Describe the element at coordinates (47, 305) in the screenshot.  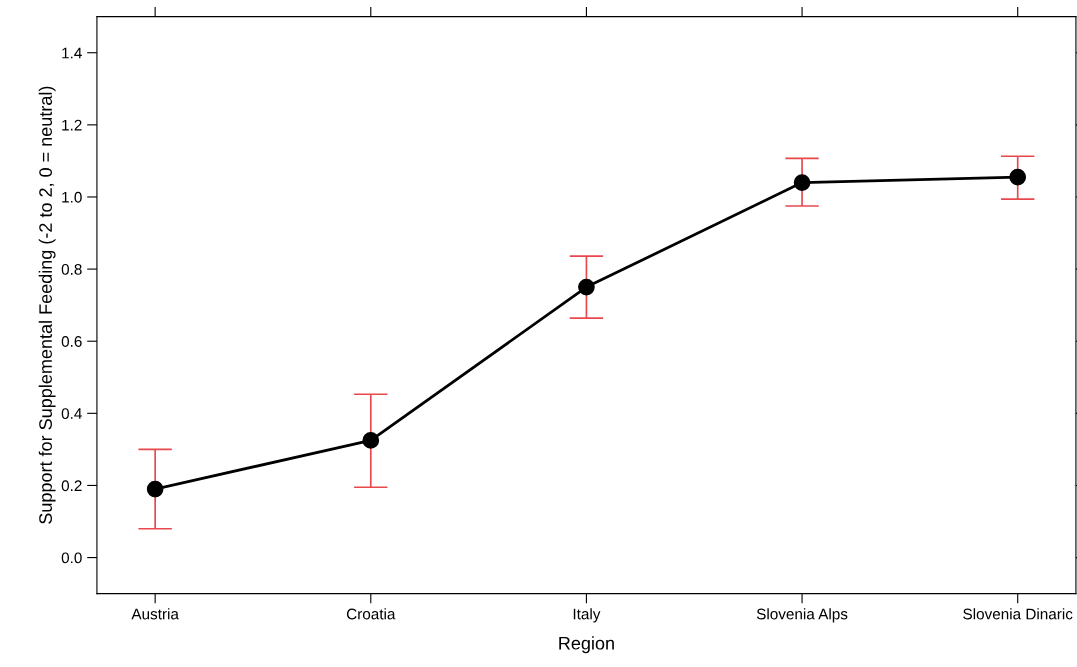
I see `y-axis-title: Support for Supplemental Feeding (-2 to 2, 0 = neutral)` at that location.